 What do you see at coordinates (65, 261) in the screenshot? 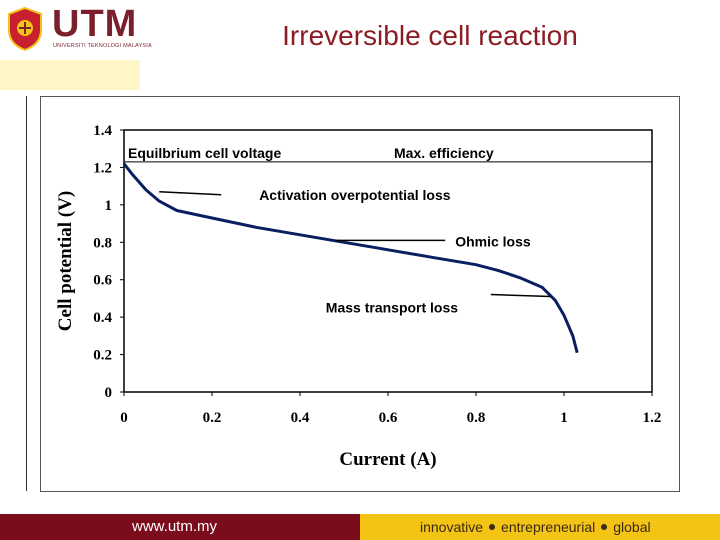
I see `y-axis-label: Cell potential (V)` at bounding box center [65, 261].